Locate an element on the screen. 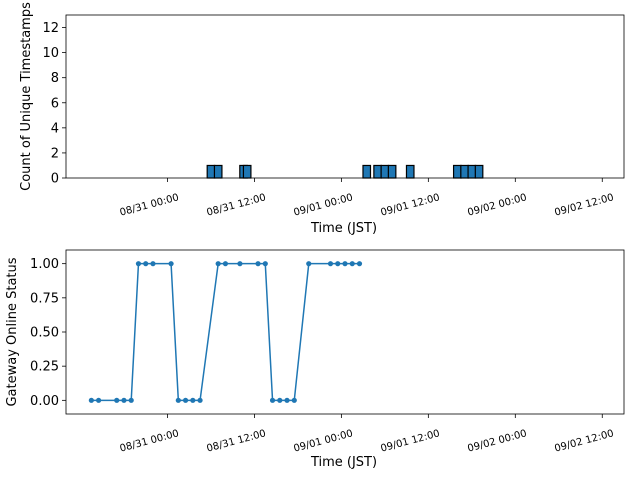 The height and width of the screenshot is (480, 640). y-axis-label: Count of Unique Timestamps is located at coordinates (26, 96).